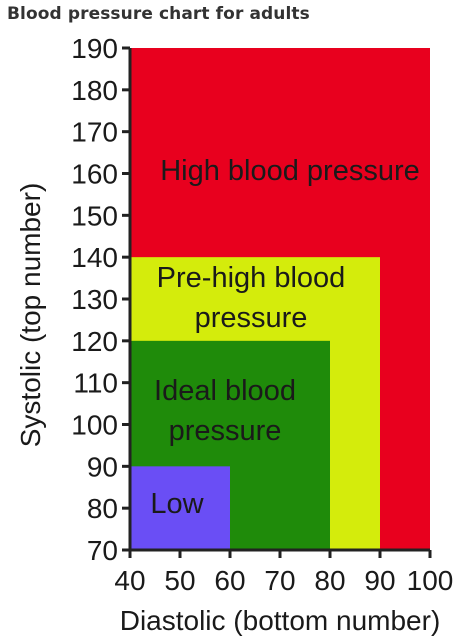 This screenshot has width=474, height=639. Describe the element at coordinates (290, 171) in the screenshot. I see `region-label-high-blood-pressure: High blood pressure` at that location.